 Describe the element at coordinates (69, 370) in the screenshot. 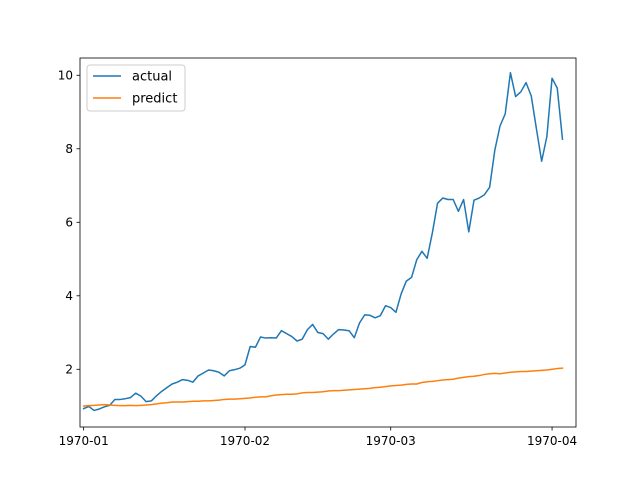

I see `y-tick-label: 2` at that location.